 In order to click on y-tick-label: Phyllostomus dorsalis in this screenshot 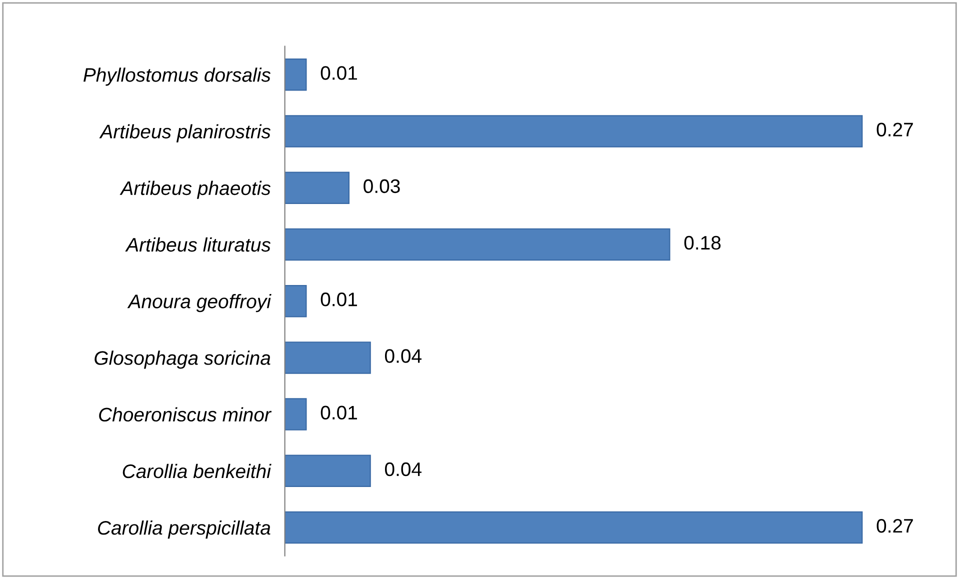, I will do `click(177, 77)`.